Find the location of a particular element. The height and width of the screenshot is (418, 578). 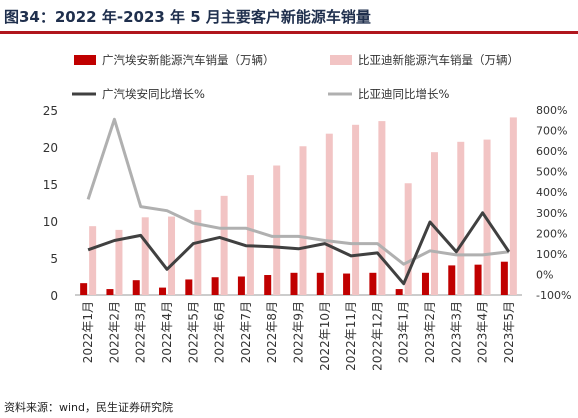

x-tick-label: 2023年2月 is located at coordinates (430, 332).